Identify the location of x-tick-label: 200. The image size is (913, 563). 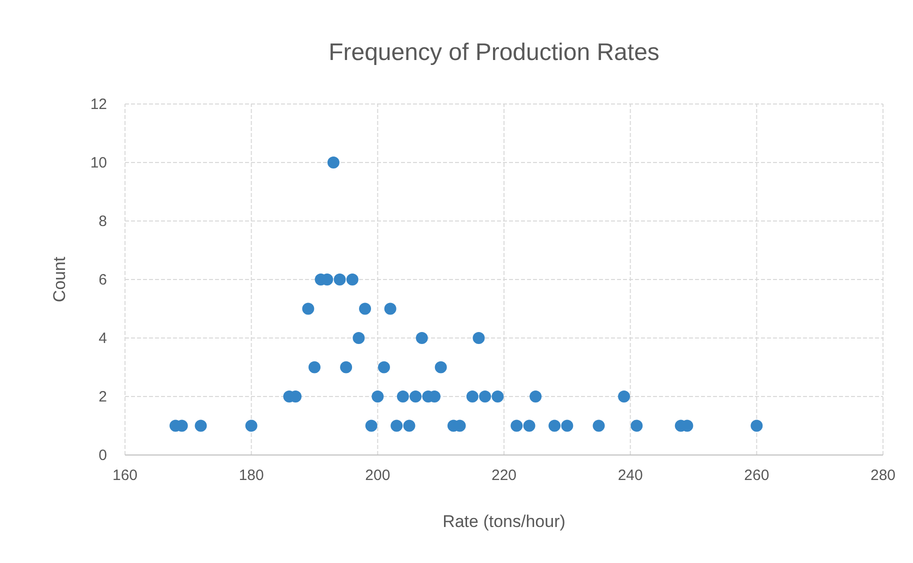
(377, 475).